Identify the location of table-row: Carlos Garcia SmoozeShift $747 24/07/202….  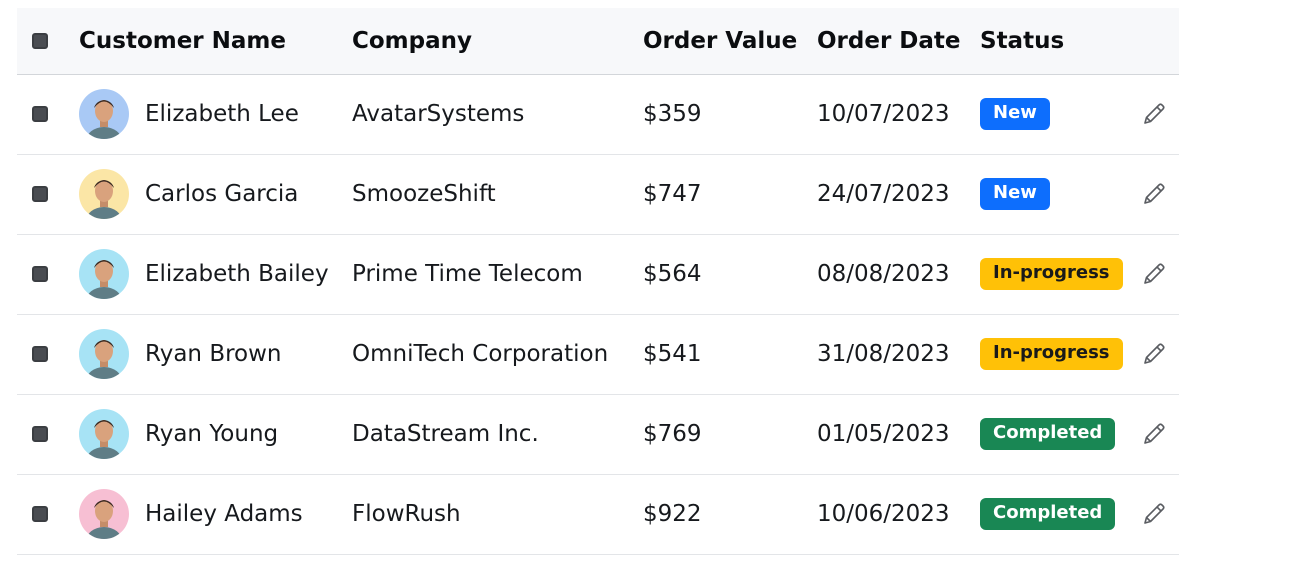
(598, 194).